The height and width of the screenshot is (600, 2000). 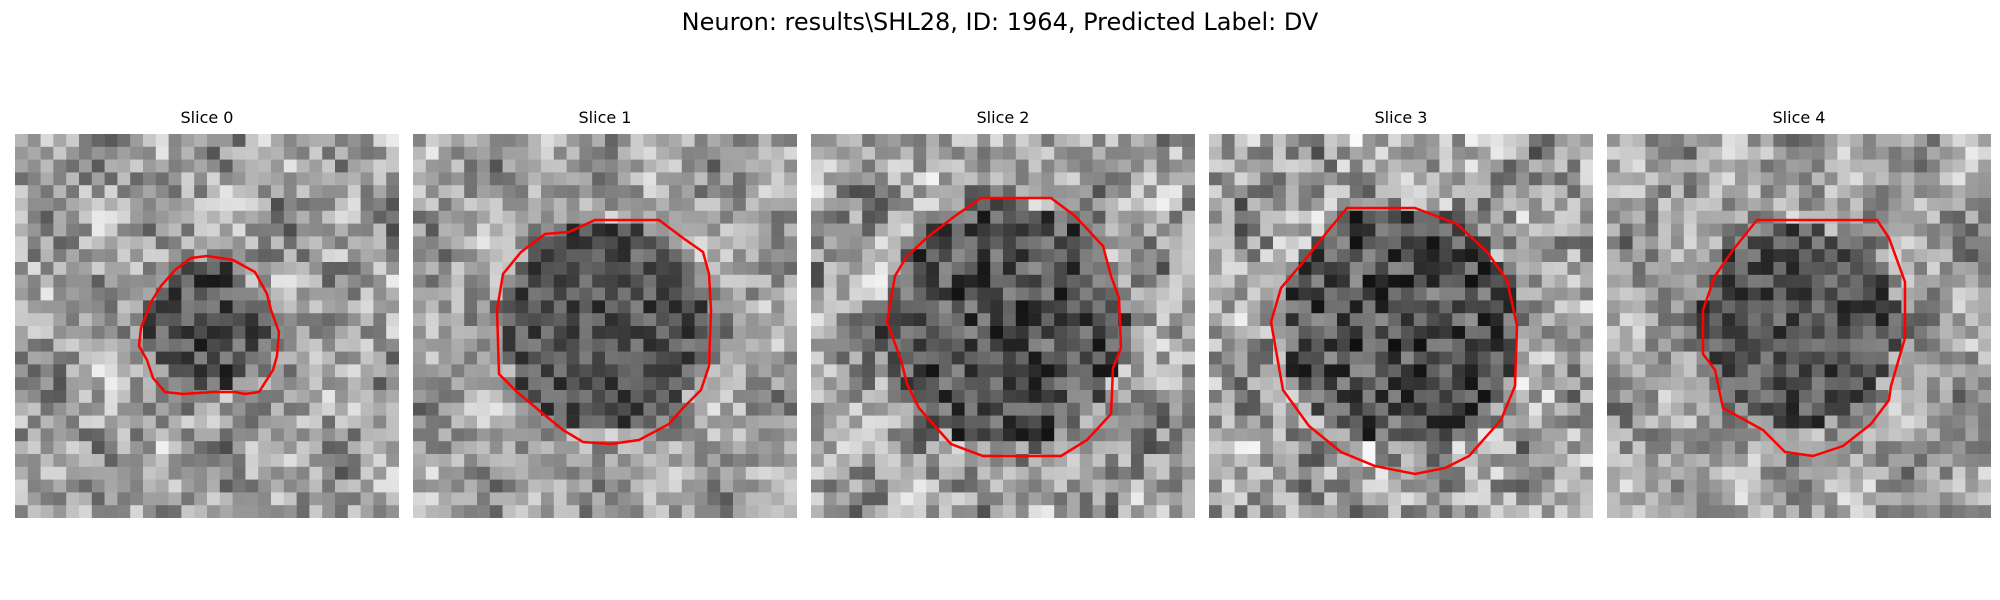 I want to click on slice-title: Slice 3, so click(x=1401, y=117).